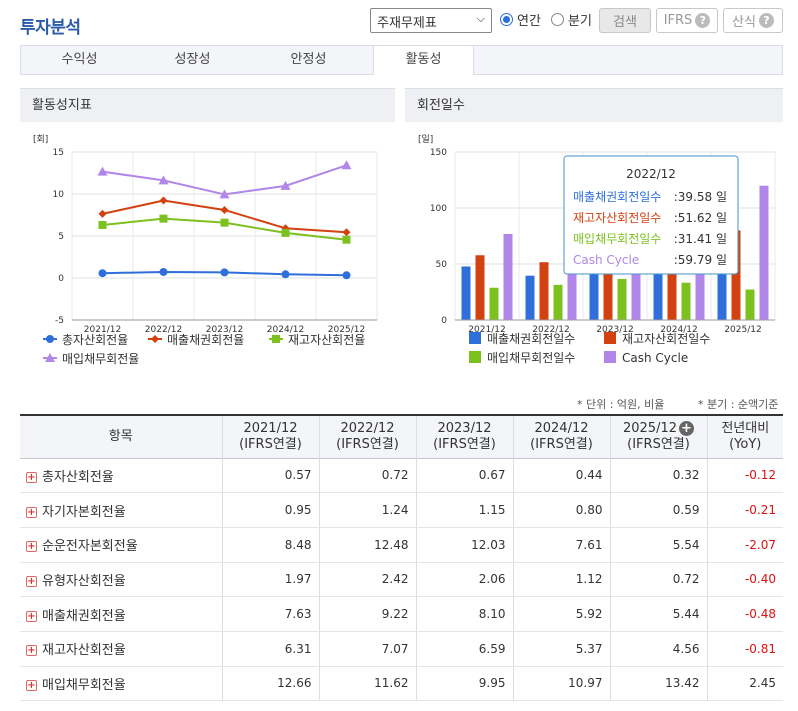  What do you see at coordinates (557, 19) in the screenshot?
I see `radio-off-icon` at bounding box center [557, 19].